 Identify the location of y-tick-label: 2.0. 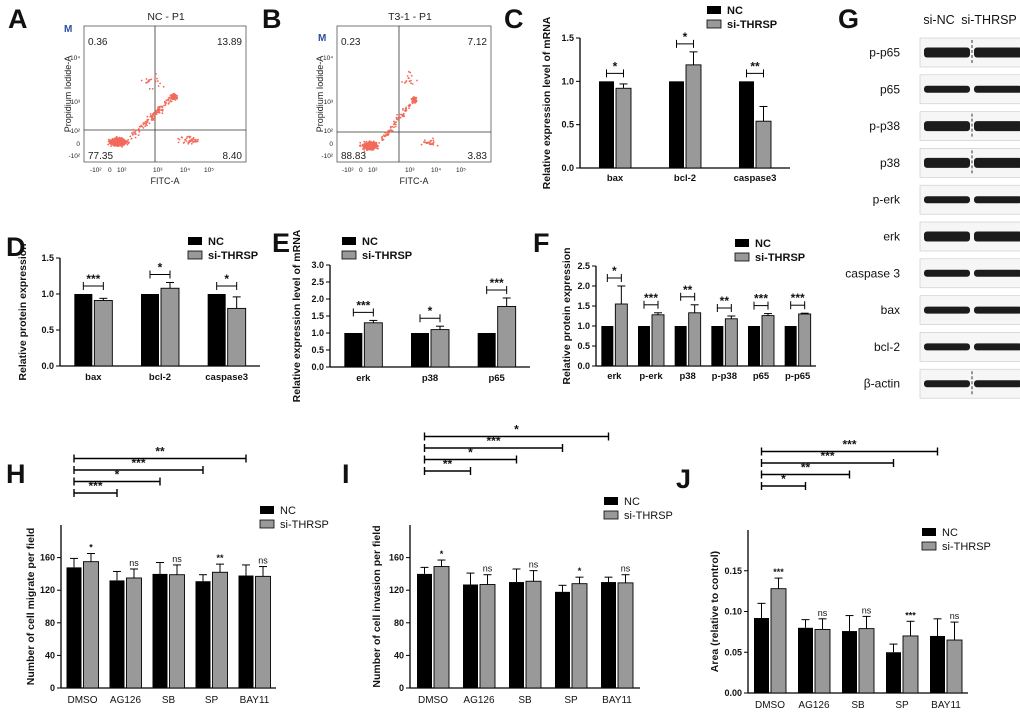
(583, 286).